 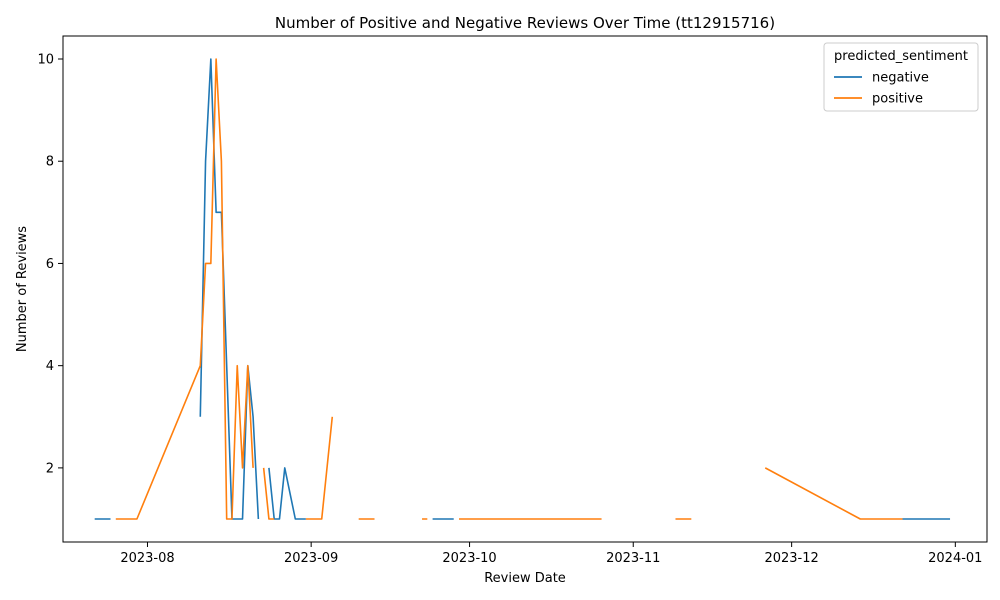 I want to click on y-tick-label: 2, so click(x=50, y=468).